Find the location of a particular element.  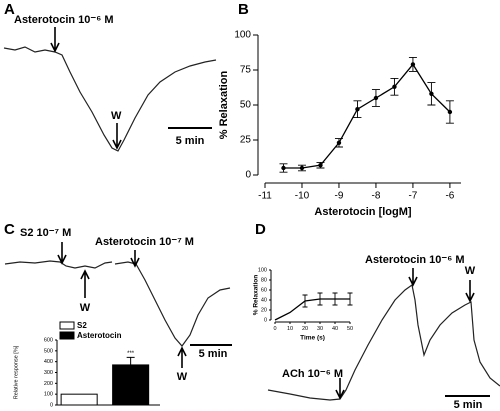

legend-label: Asterotocin is located at coordinates (99, 335).